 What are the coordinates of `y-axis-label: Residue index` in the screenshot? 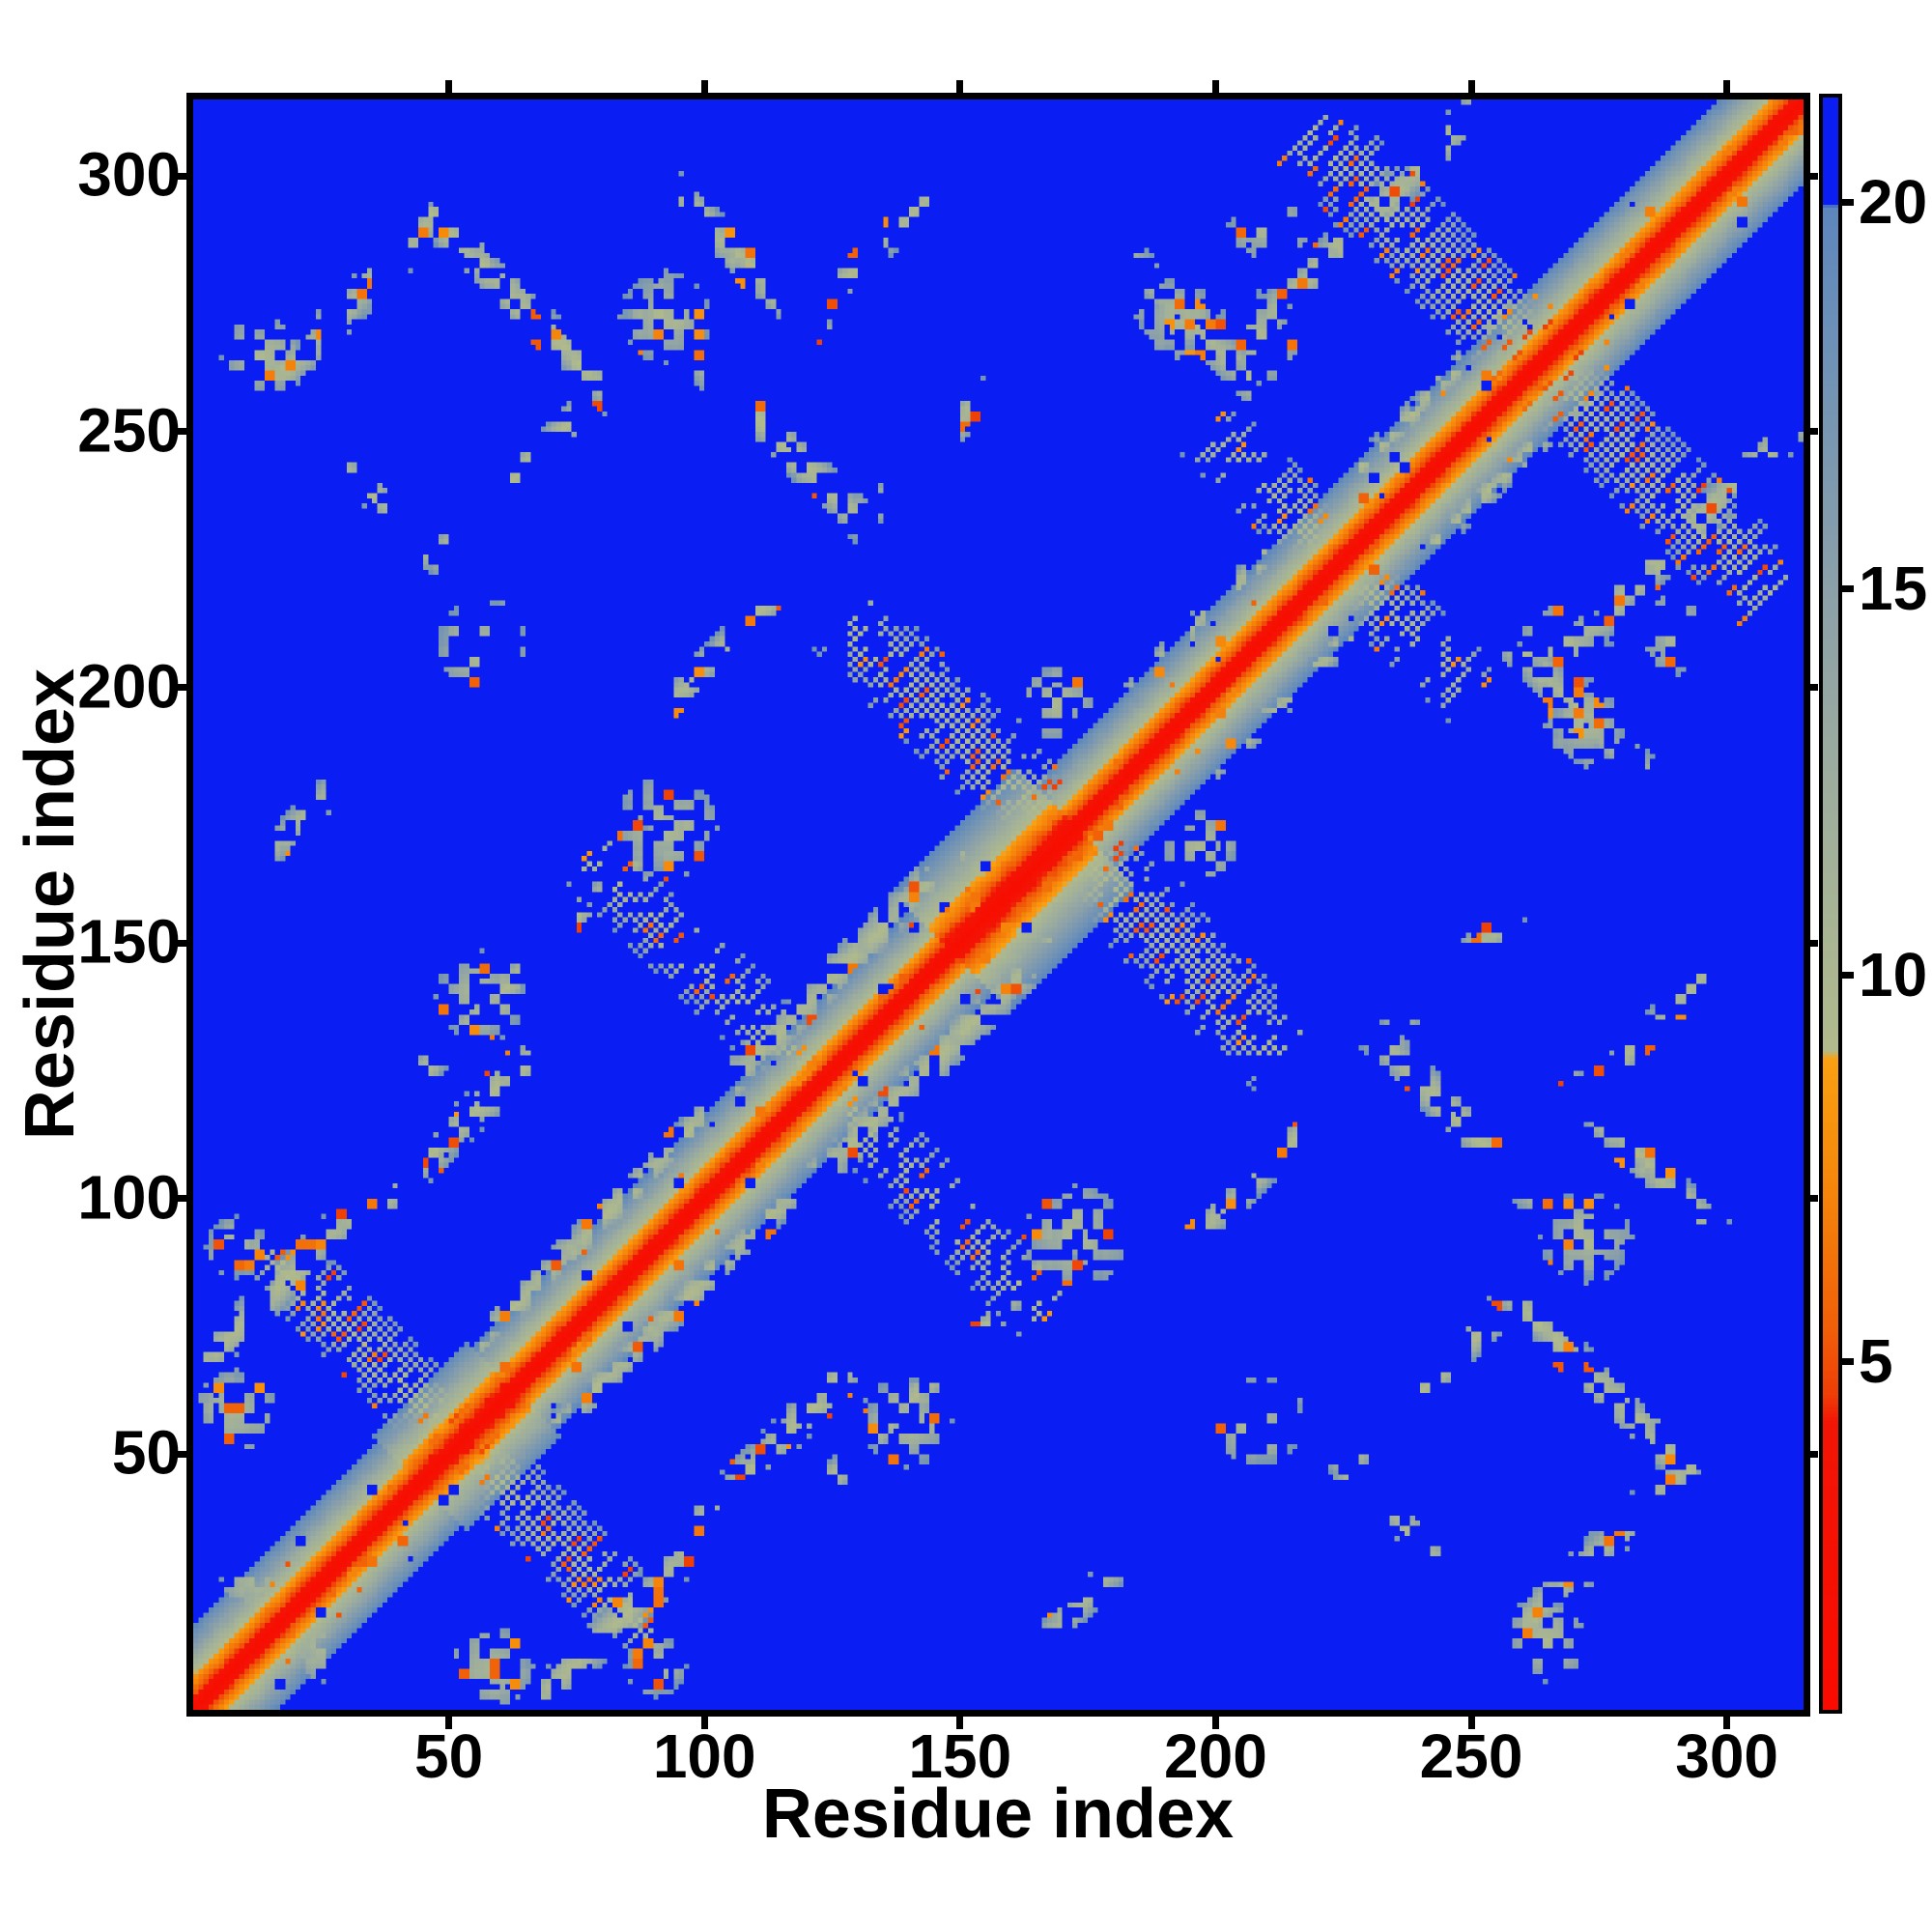 It's located at (50, 904).